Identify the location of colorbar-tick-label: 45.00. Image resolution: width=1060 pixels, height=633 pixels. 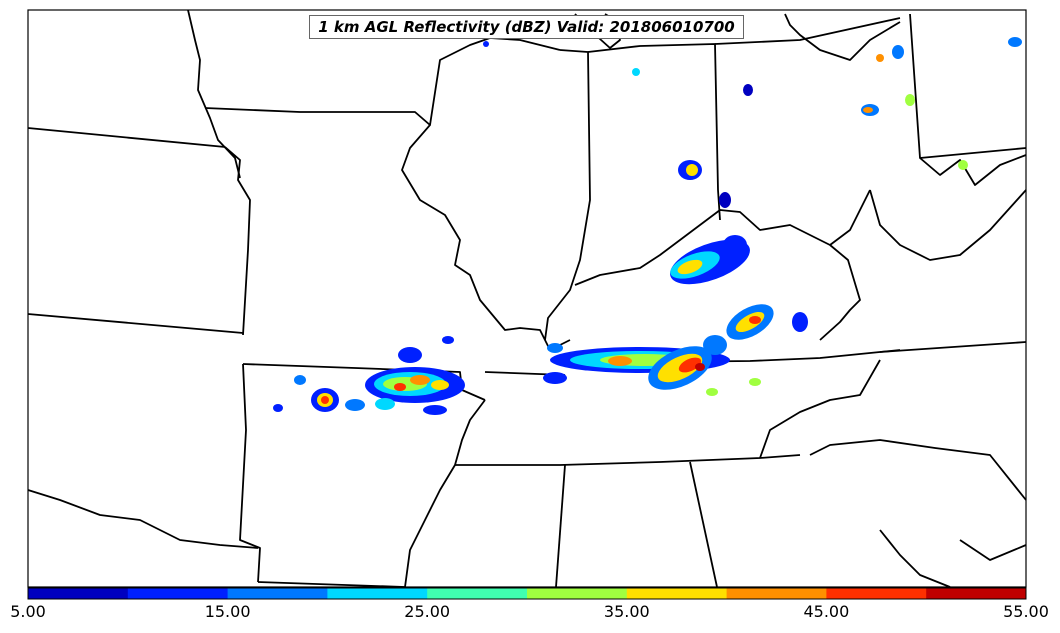
(826, 611).